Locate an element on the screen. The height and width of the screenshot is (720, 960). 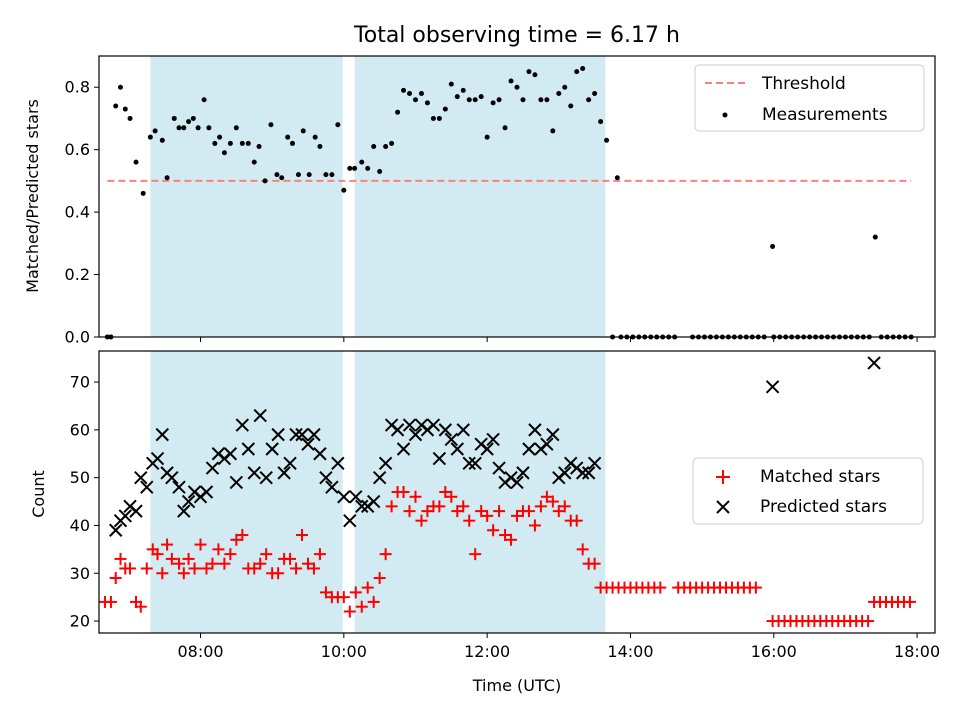
top-y-tick-label: 0.6 is located at coordinates (77, 149).